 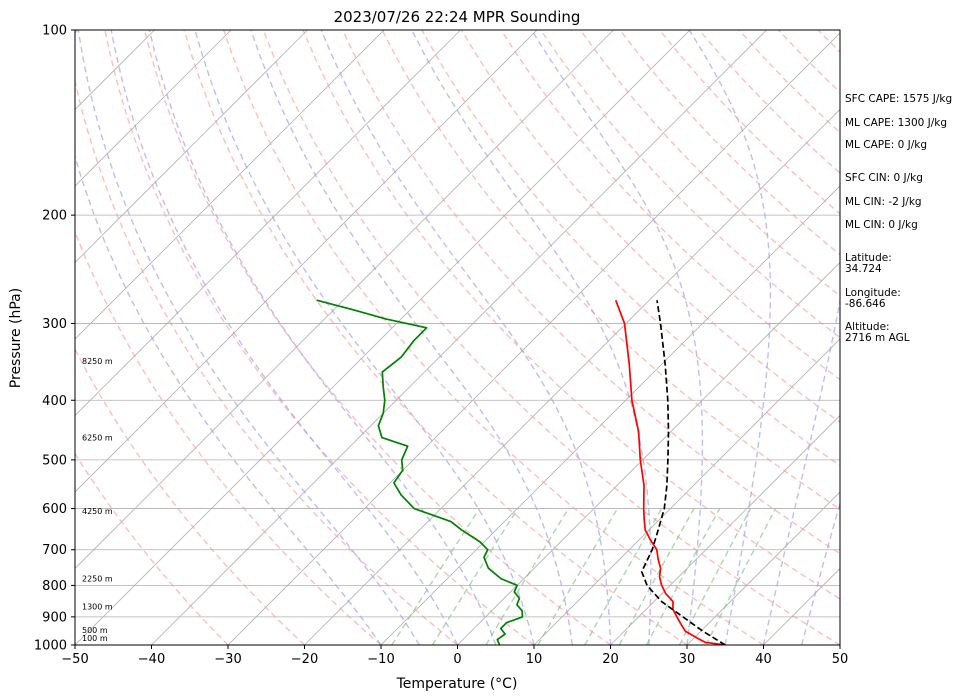 What do you see at coordinates (97, 511) in the screenshot?
I see `height-label: 4250 m` at bounding box center [97, 511].